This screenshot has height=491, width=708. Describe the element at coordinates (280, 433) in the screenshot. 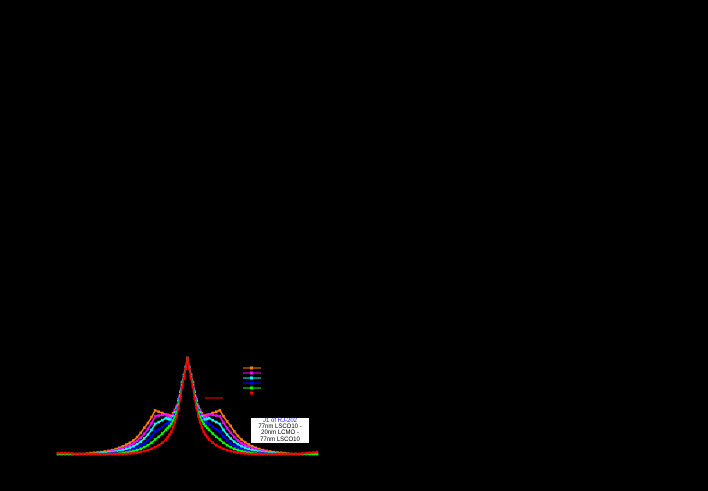

I see `annotation-line-3: 20nm LCMO -` at that location.